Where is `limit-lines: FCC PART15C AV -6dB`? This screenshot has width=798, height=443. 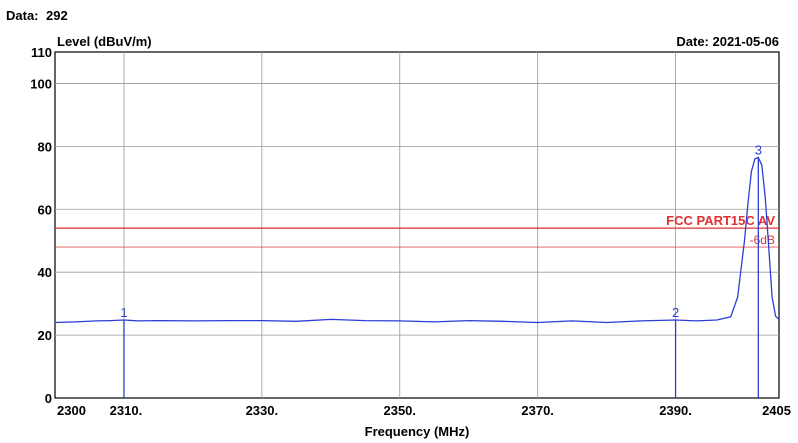
limit-lines: FCC PART15C AV -6dB is located at coordinates (417, 230).